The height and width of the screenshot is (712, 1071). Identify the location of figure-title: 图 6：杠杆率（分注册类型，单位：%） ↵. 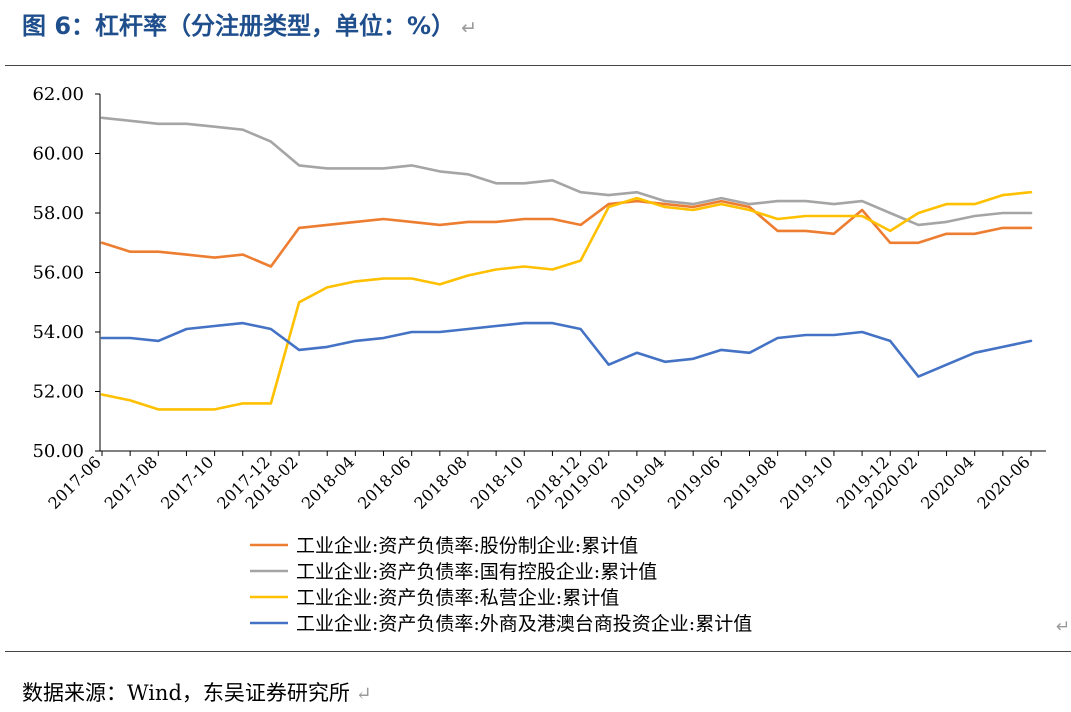
(249, 26).